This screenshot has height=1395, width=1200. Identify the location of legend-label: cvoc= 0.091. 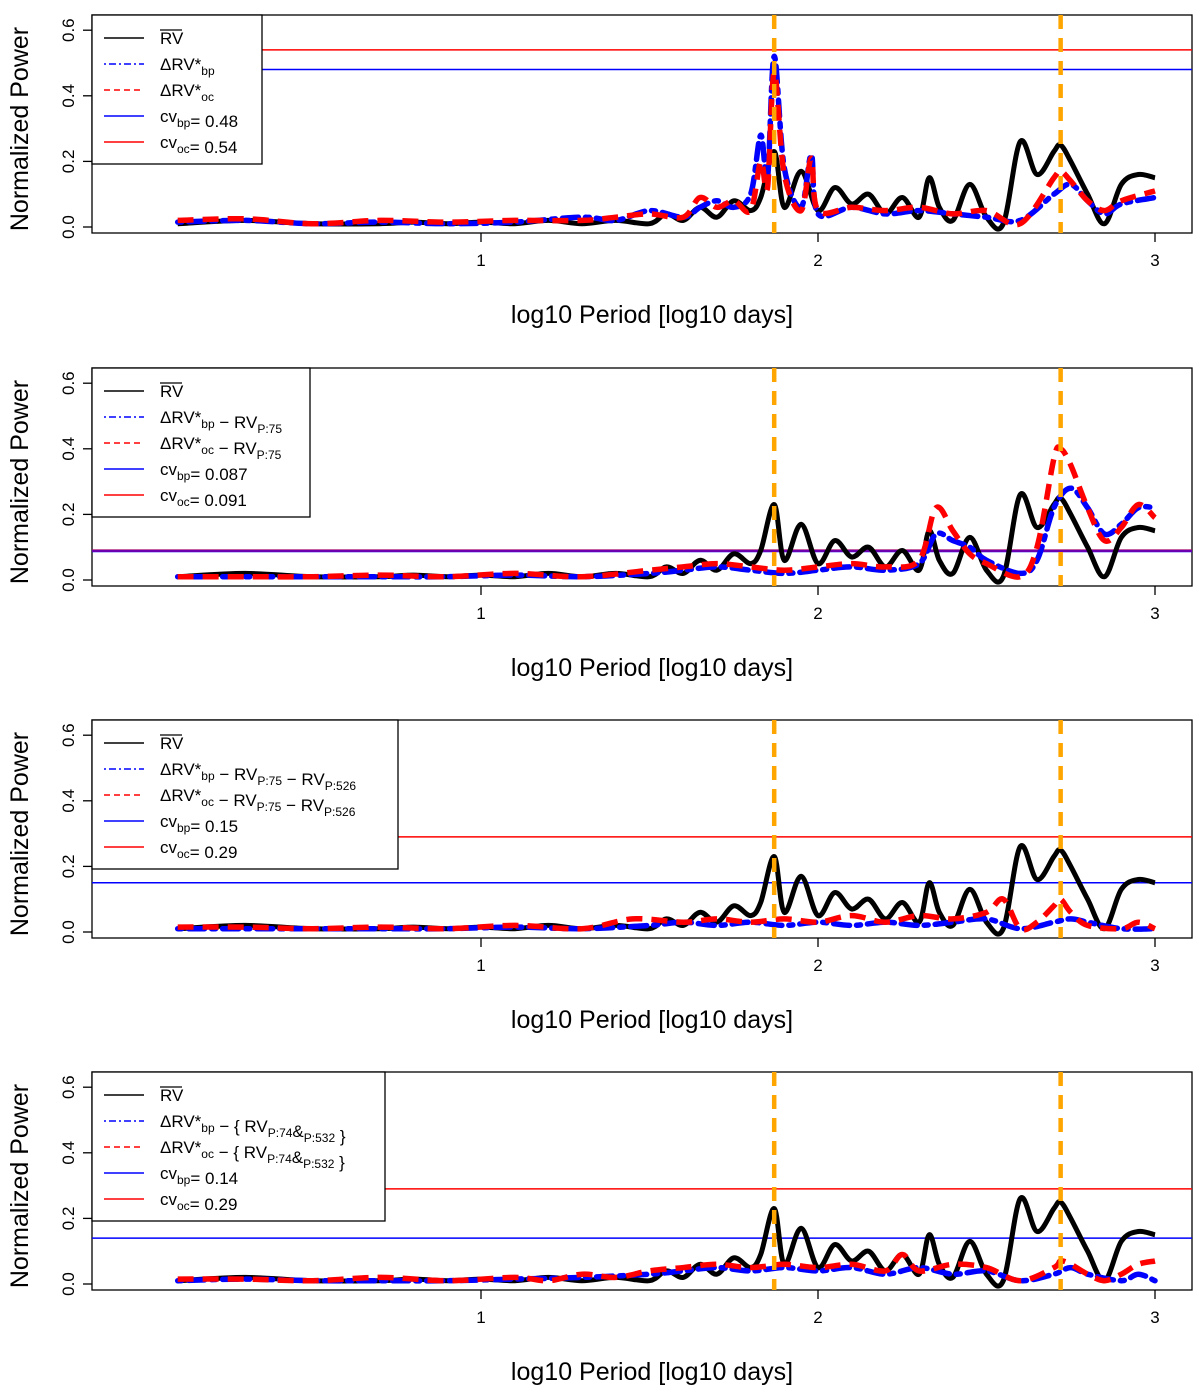
(203, 498).